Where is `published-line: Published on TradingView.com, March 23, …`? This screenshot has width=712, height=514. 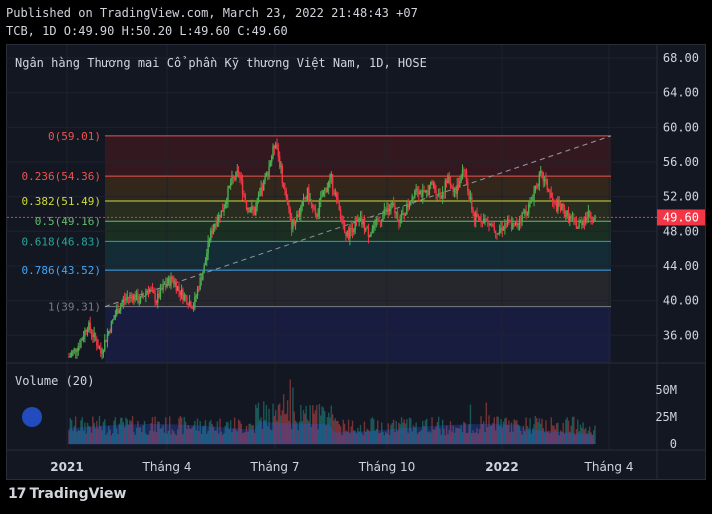
published-line: Published on TradingView.com, March 23, … is located at coordinates (212, 13).